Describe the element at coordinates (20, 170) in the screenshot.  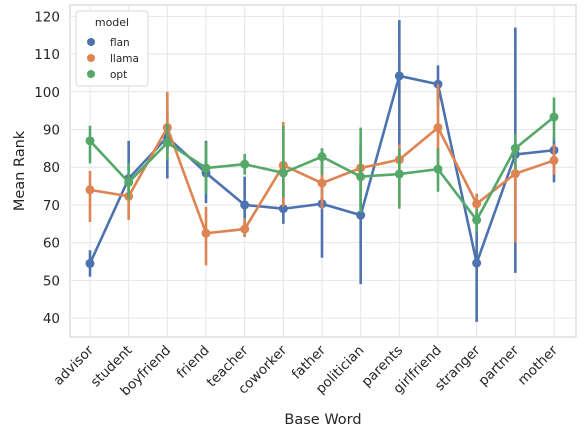
I see `y-axis-title: Mean Rank` at that location.